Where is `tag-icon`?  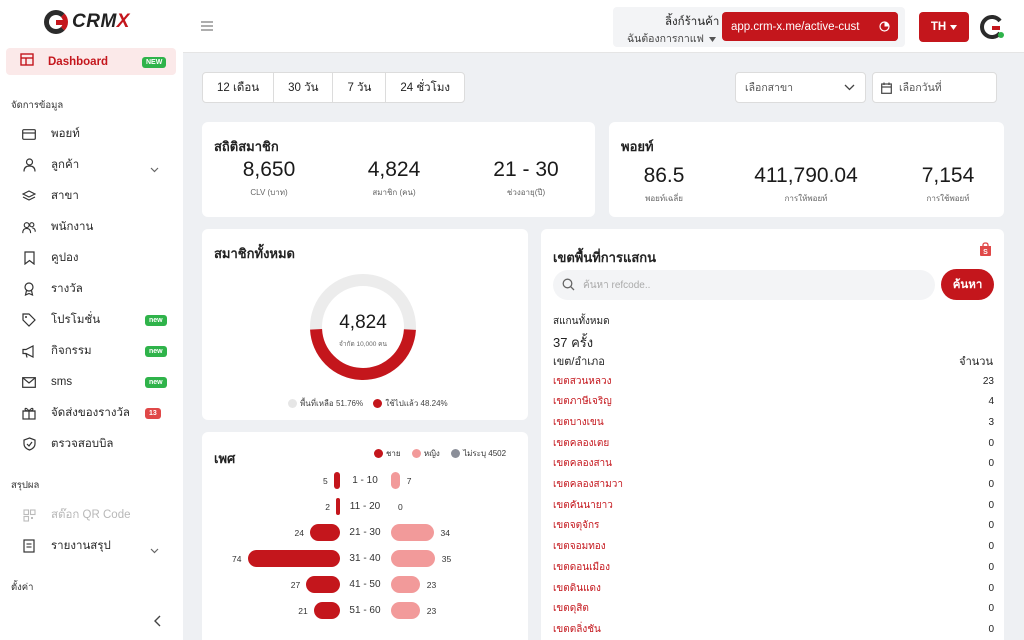
tag-icon is located at coordinates (29, 320).